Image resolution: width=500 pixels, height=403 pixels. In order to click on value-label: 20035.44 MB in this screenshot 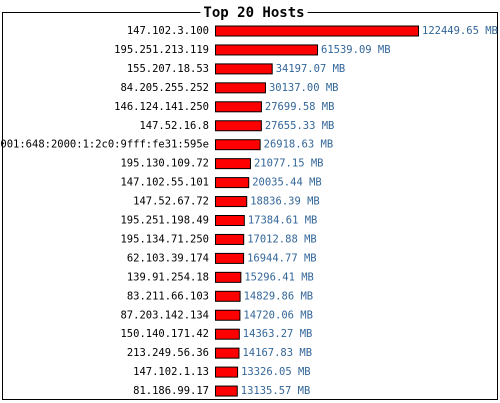, I will do `click(287, 183)`.